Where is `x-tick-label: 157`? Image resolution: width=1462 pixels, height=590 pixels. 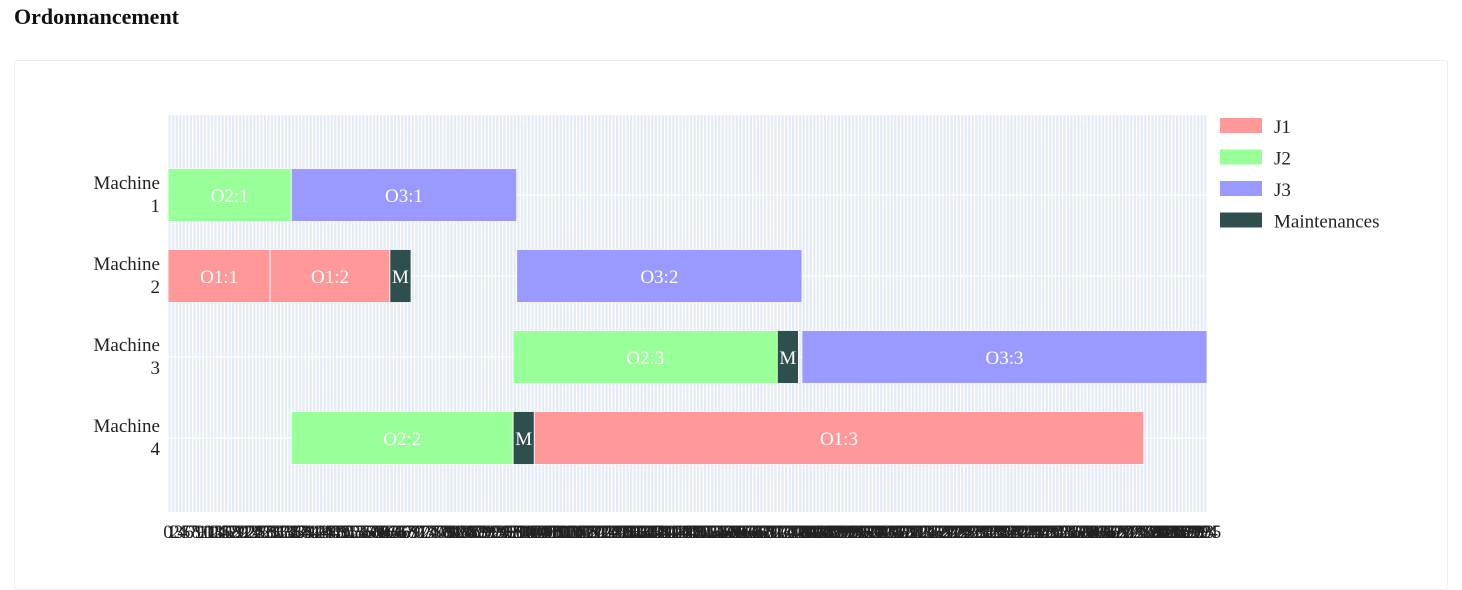 x-tick-label: 157 is located at coordinates (721, 532).